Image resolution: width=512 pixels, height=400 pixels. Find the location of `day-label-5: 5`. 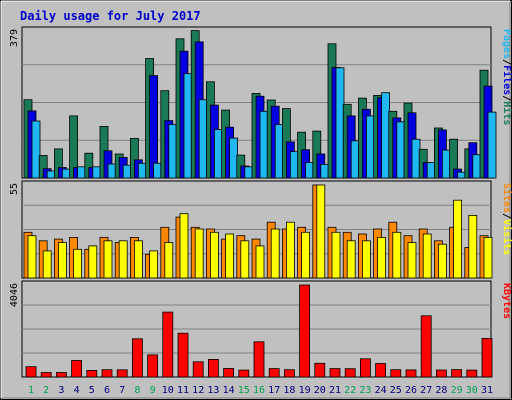

day-label-5: 5 is located at coordinates (92, 390).